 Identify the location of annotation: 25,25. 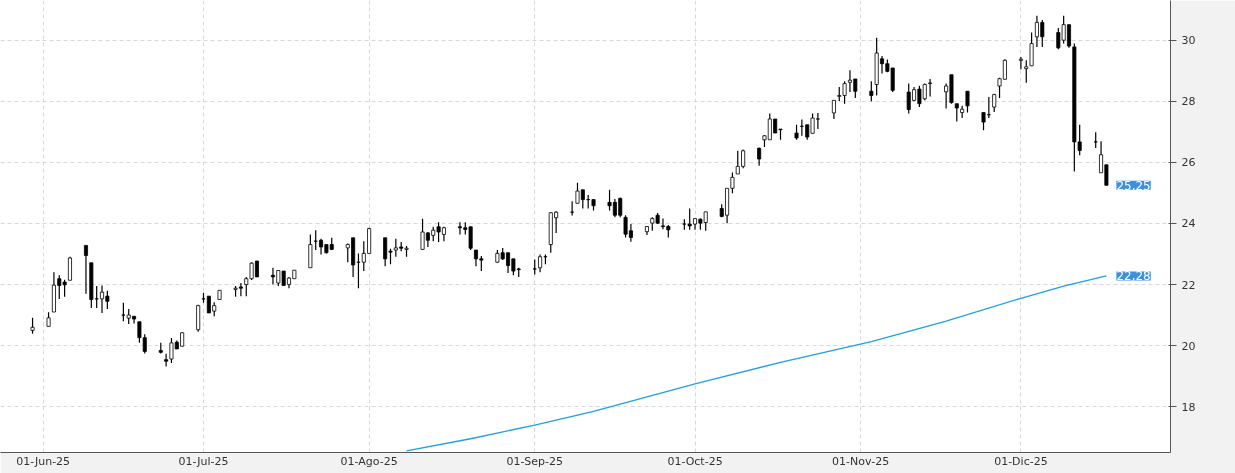
(1133, 185).